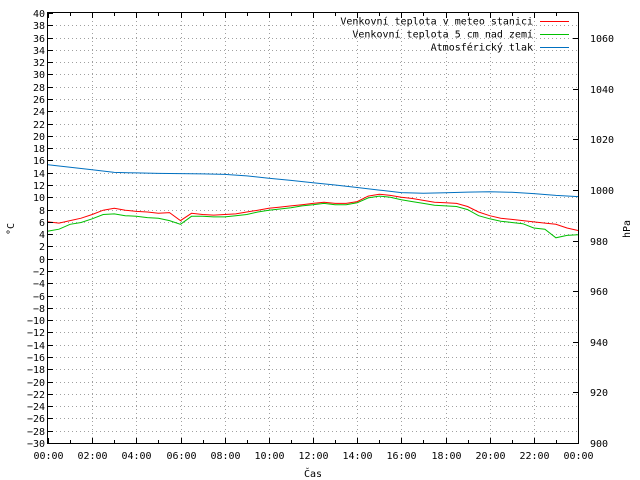 Image resolution: width=640 pixels, height=480 pixels. Describe the element at coordinates (39, 198) in the screenshot. I see `y-tick-label: 10` at that location.